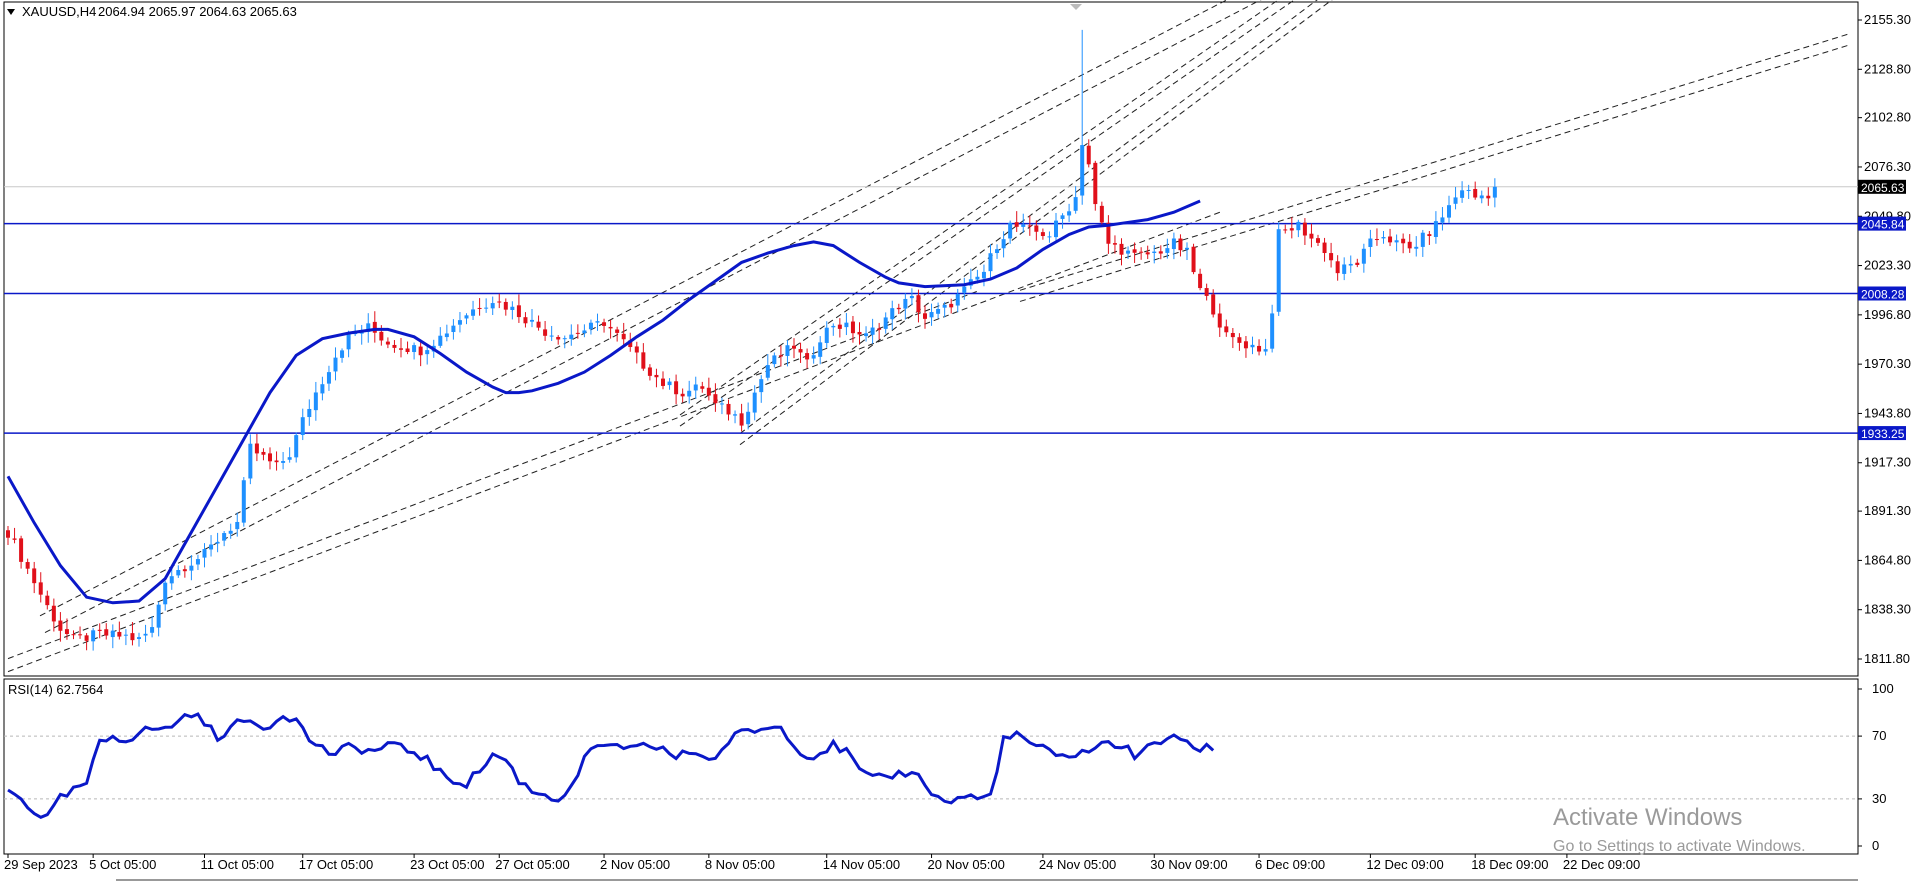  Describe the element at coordinates (1887, 609) in the screenshot. I see `price-tick-label: 1838.30` at that location.